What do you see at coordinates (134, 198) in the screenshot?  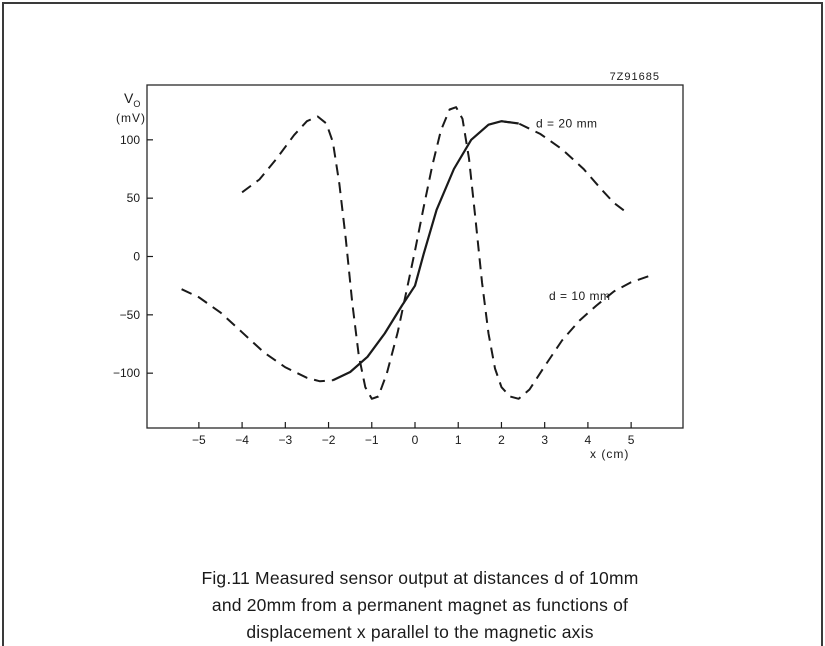 I see `y-tick-label: 50` at bounding box center [134, 198].